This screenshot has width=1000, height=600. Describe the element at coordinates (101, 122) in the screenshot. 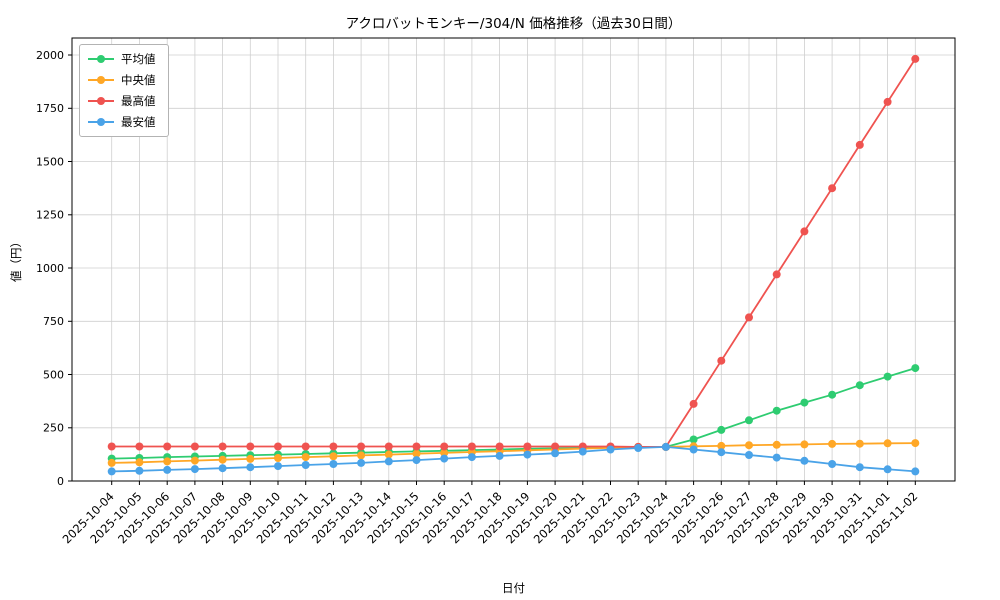

I see `legend-marker-min` at that location.